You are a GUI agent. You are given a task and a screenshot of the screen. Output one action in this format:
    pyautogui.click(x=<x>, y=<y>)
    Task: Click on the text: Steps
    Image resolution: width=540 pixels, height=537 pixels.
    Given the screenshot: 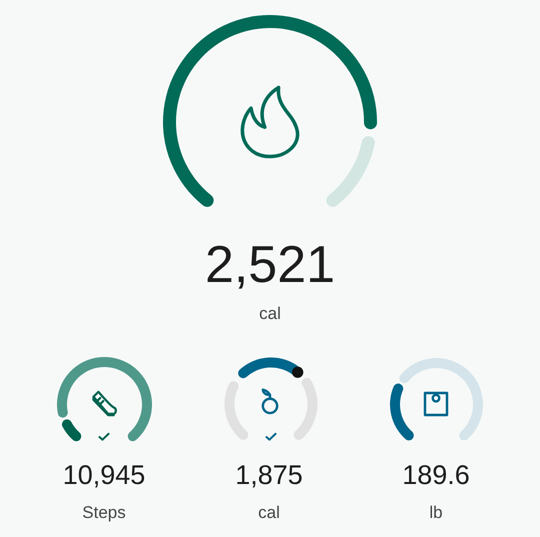 What is the action you would take?
    pyautogui.click(x=104, y=512)
    